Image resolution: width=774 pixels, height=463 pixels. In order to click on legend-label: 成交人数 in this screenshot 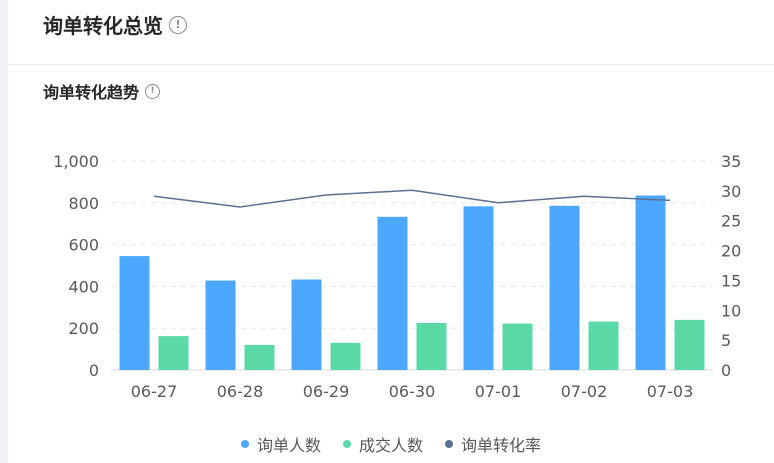, I will do `click(390, 445)`.